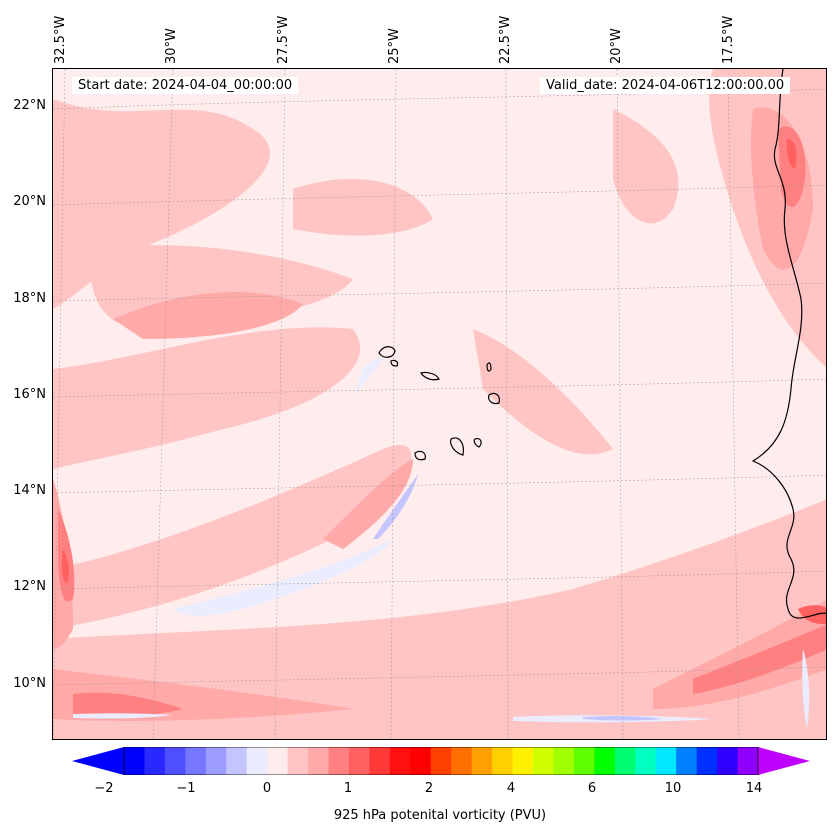 The width and height of the screenshot is (837, 836). I want to click on lat-label-20n: 20°N, so click(29, 201).